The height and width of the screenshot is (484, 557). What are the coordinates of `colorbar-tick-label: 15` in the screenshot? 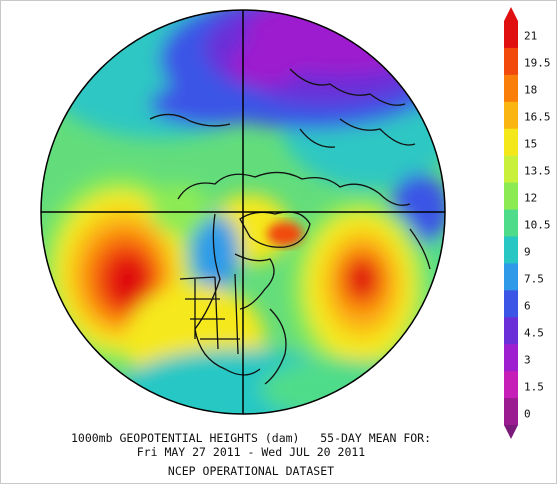 It's located at (531, 144).